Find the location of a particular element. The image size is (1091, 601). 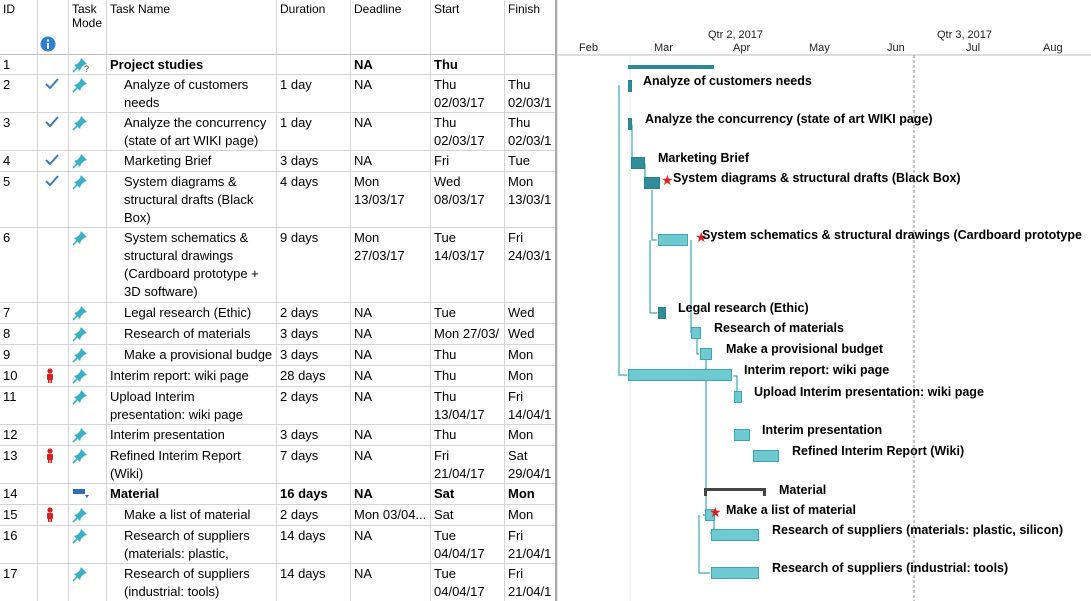

row-id: 1 is located at coordinates (19, 65).